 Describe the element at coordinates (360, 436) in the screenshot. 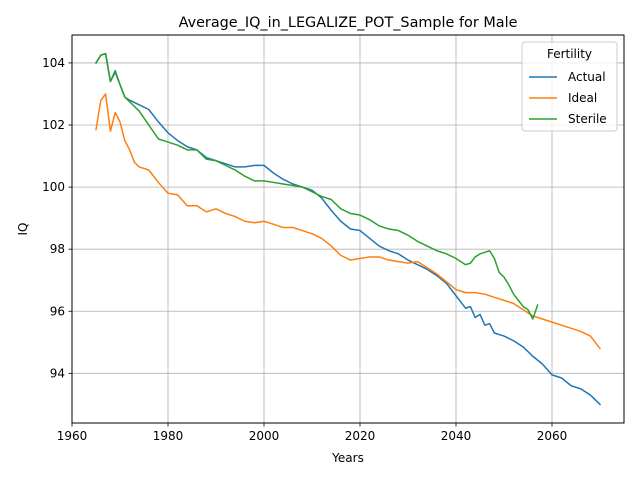

I see `x-tick-label: 2020` at that location.